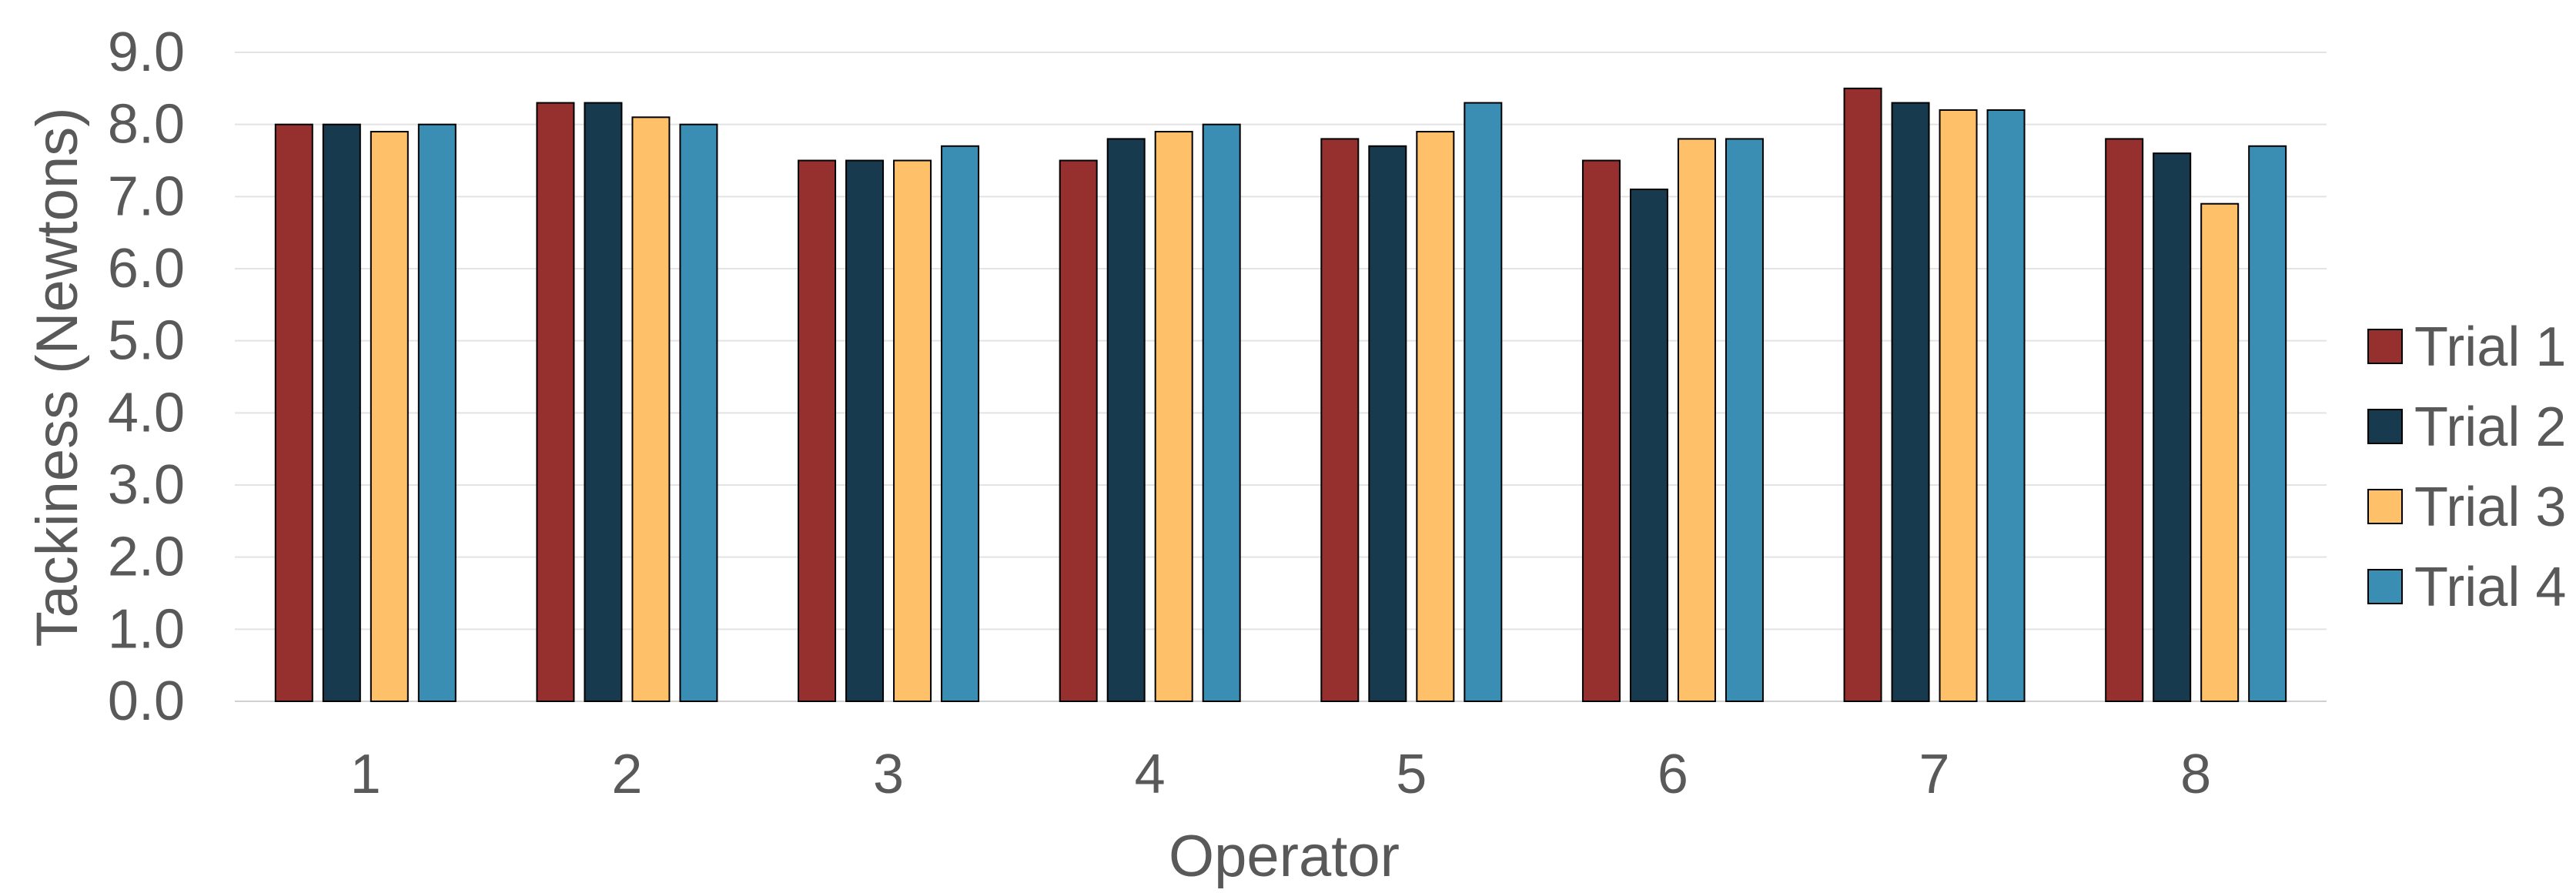  What do you see at coordinates (889, 774) in the screenshot?
I see `x-tick-label: 3` at bounding box center [889, 774].